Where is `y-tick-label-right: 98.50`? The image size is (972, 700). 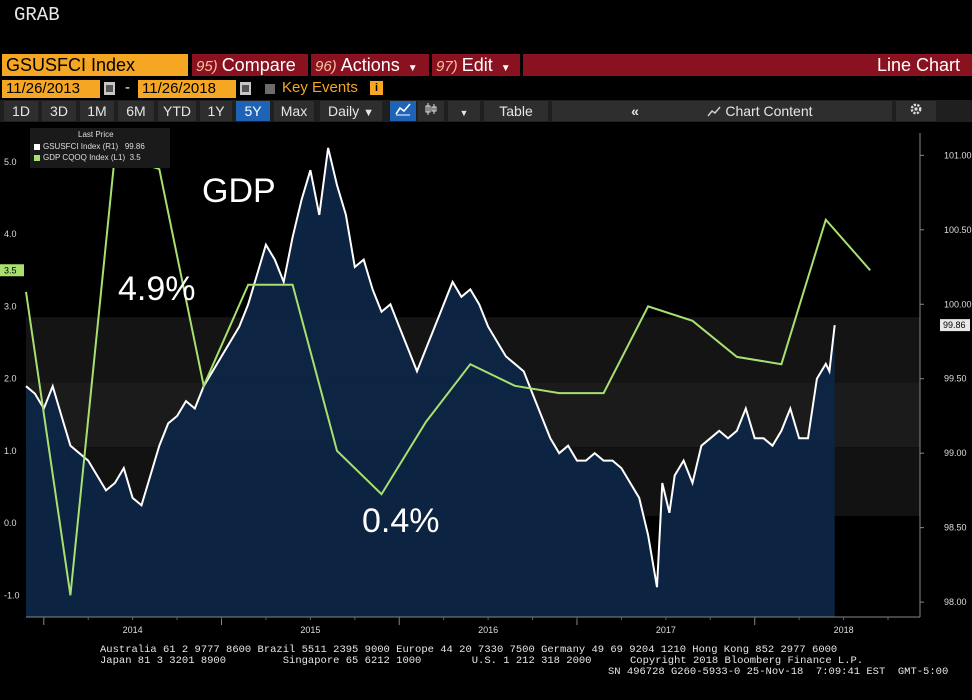 y-tick-label-right: 98.50 is located at coordinates (955, 528).